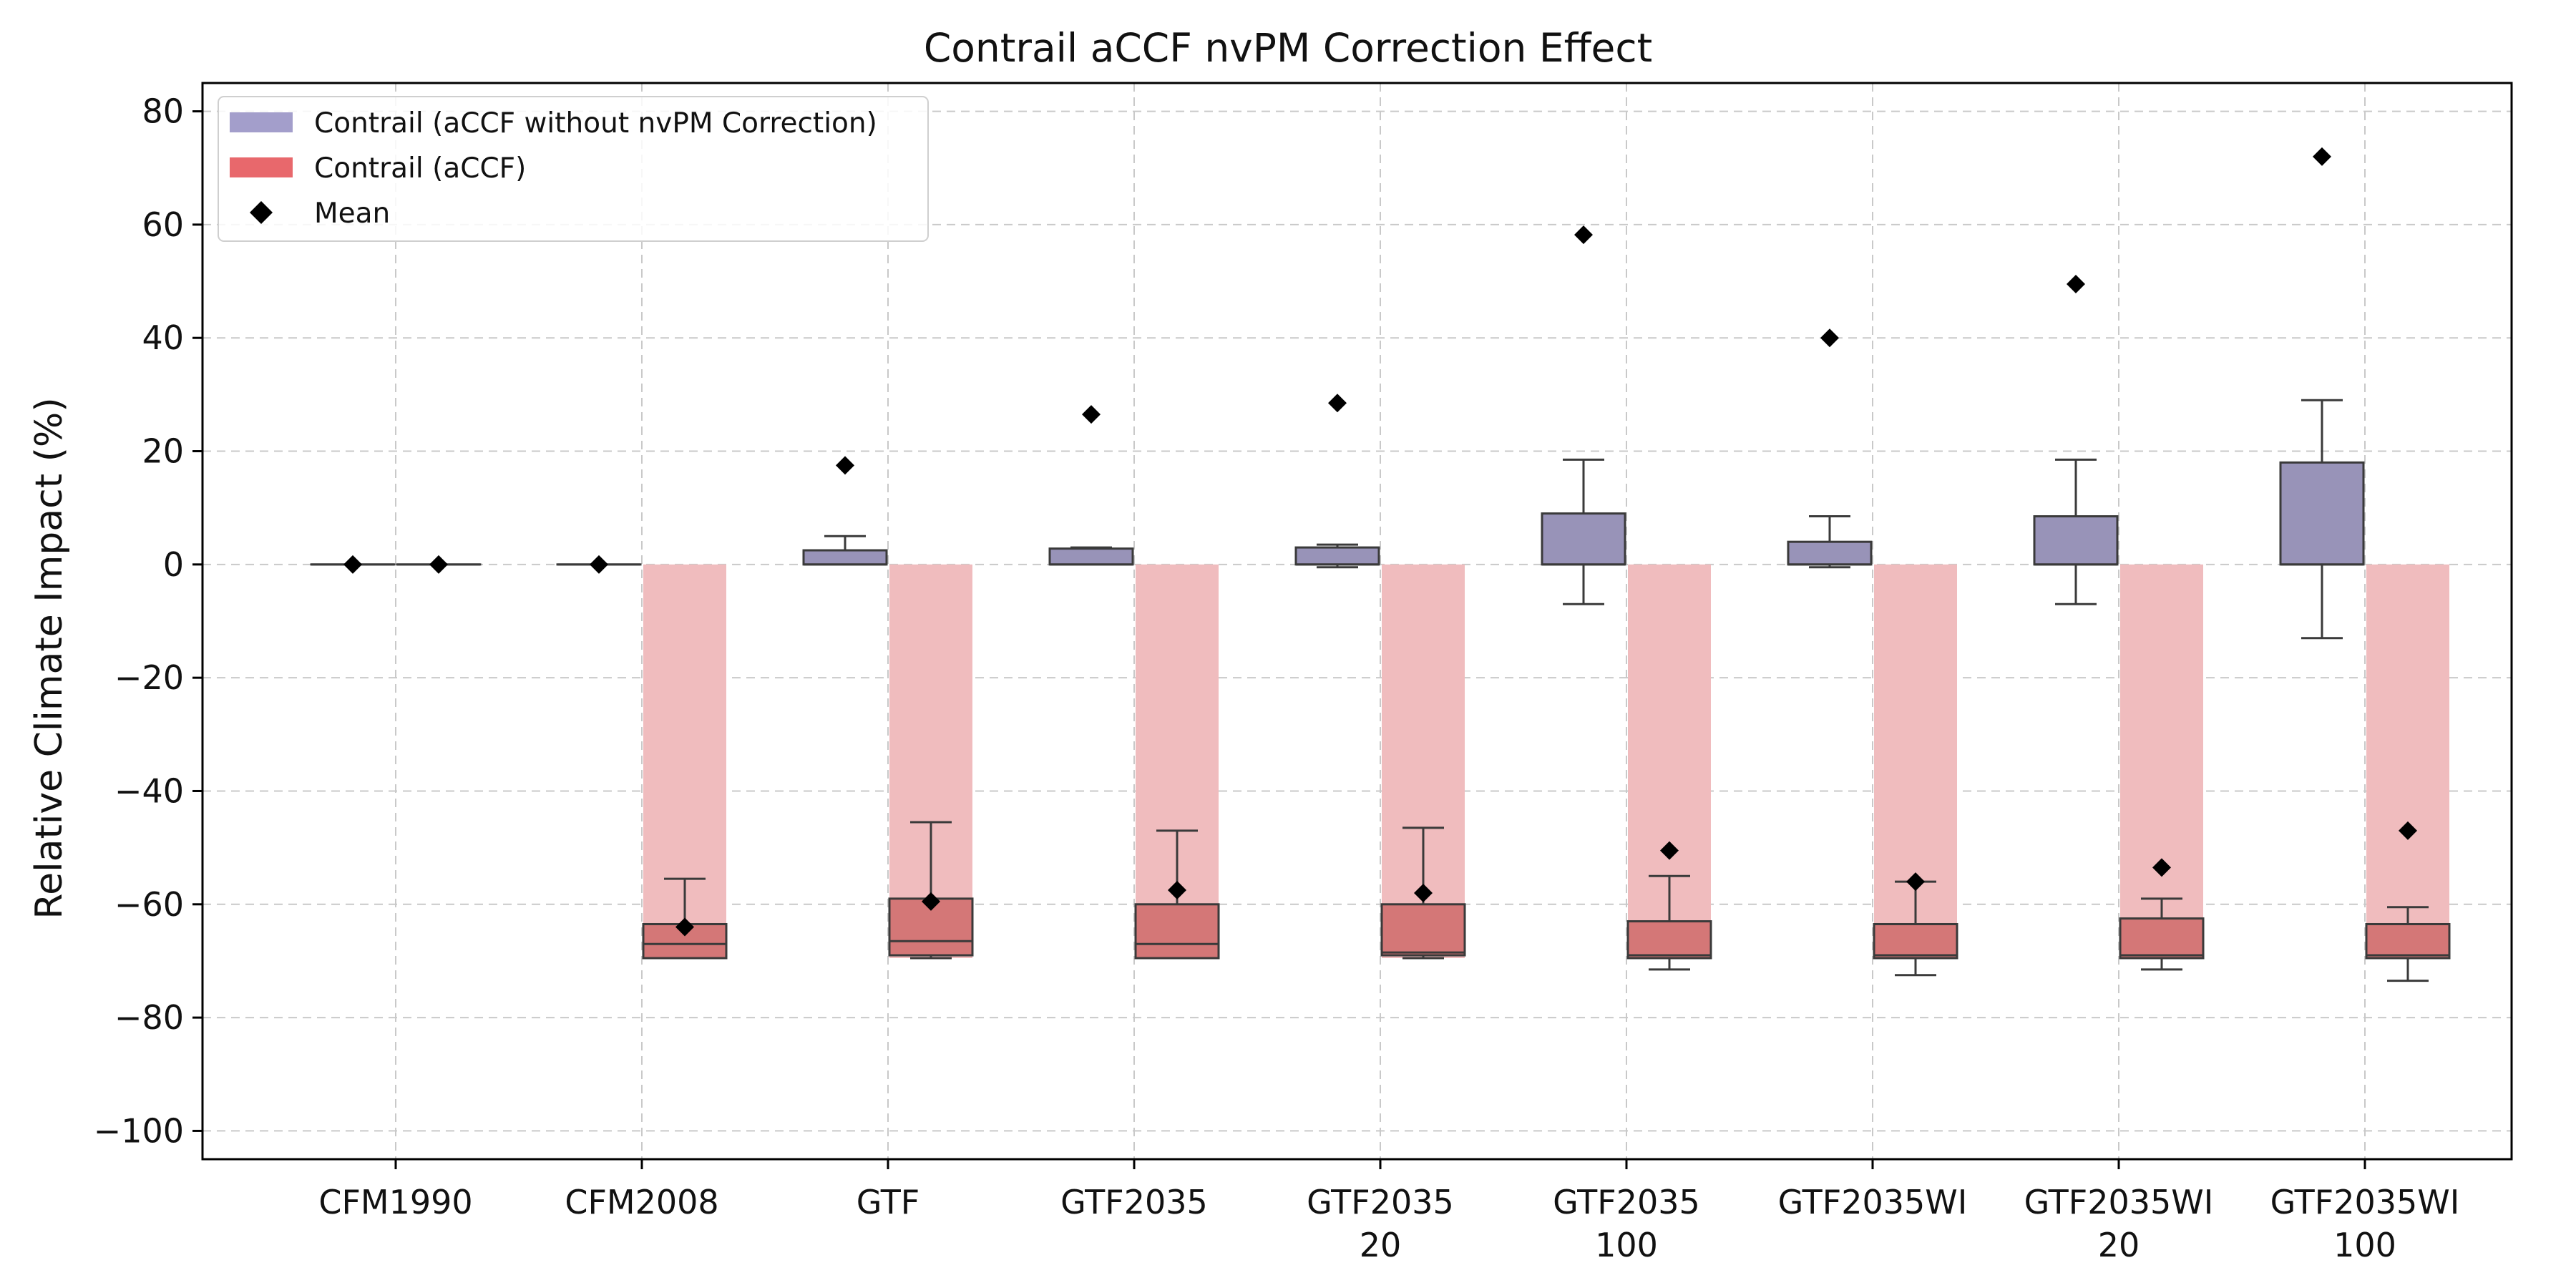 The height and width of the screenshot is (1288, 2576). Describe the element at coordinates (261, 212) in the screenshot. I see `legend-mean-marker` at that location.